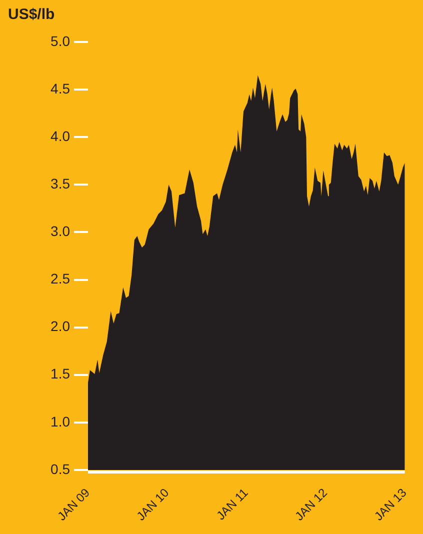 This screenshot has width=423, height=534. What do you see at coordinates (60, 468) in the screenshot?
I see `y-tick-label: 0.5` at bounding box center [60, 468].